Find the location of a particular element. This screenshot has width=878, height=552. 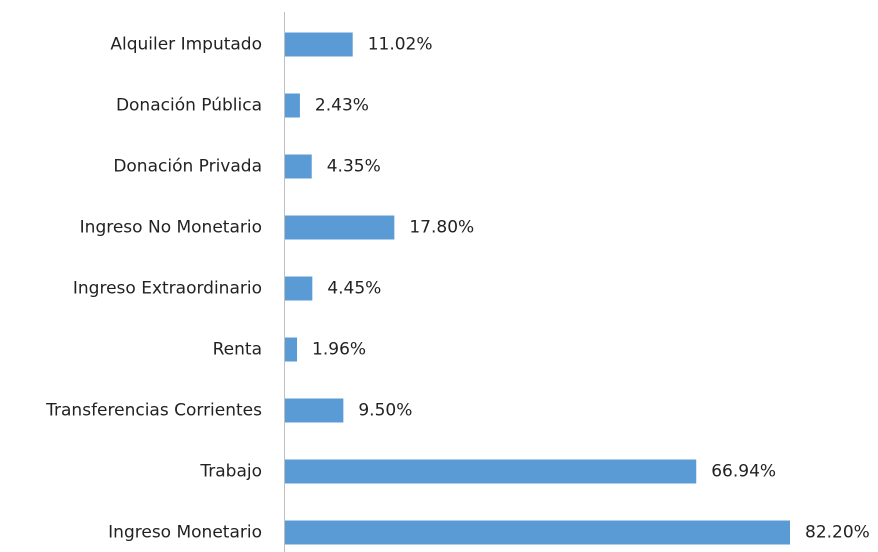

value-label: 1.96% is located at coordinates (339, 350).